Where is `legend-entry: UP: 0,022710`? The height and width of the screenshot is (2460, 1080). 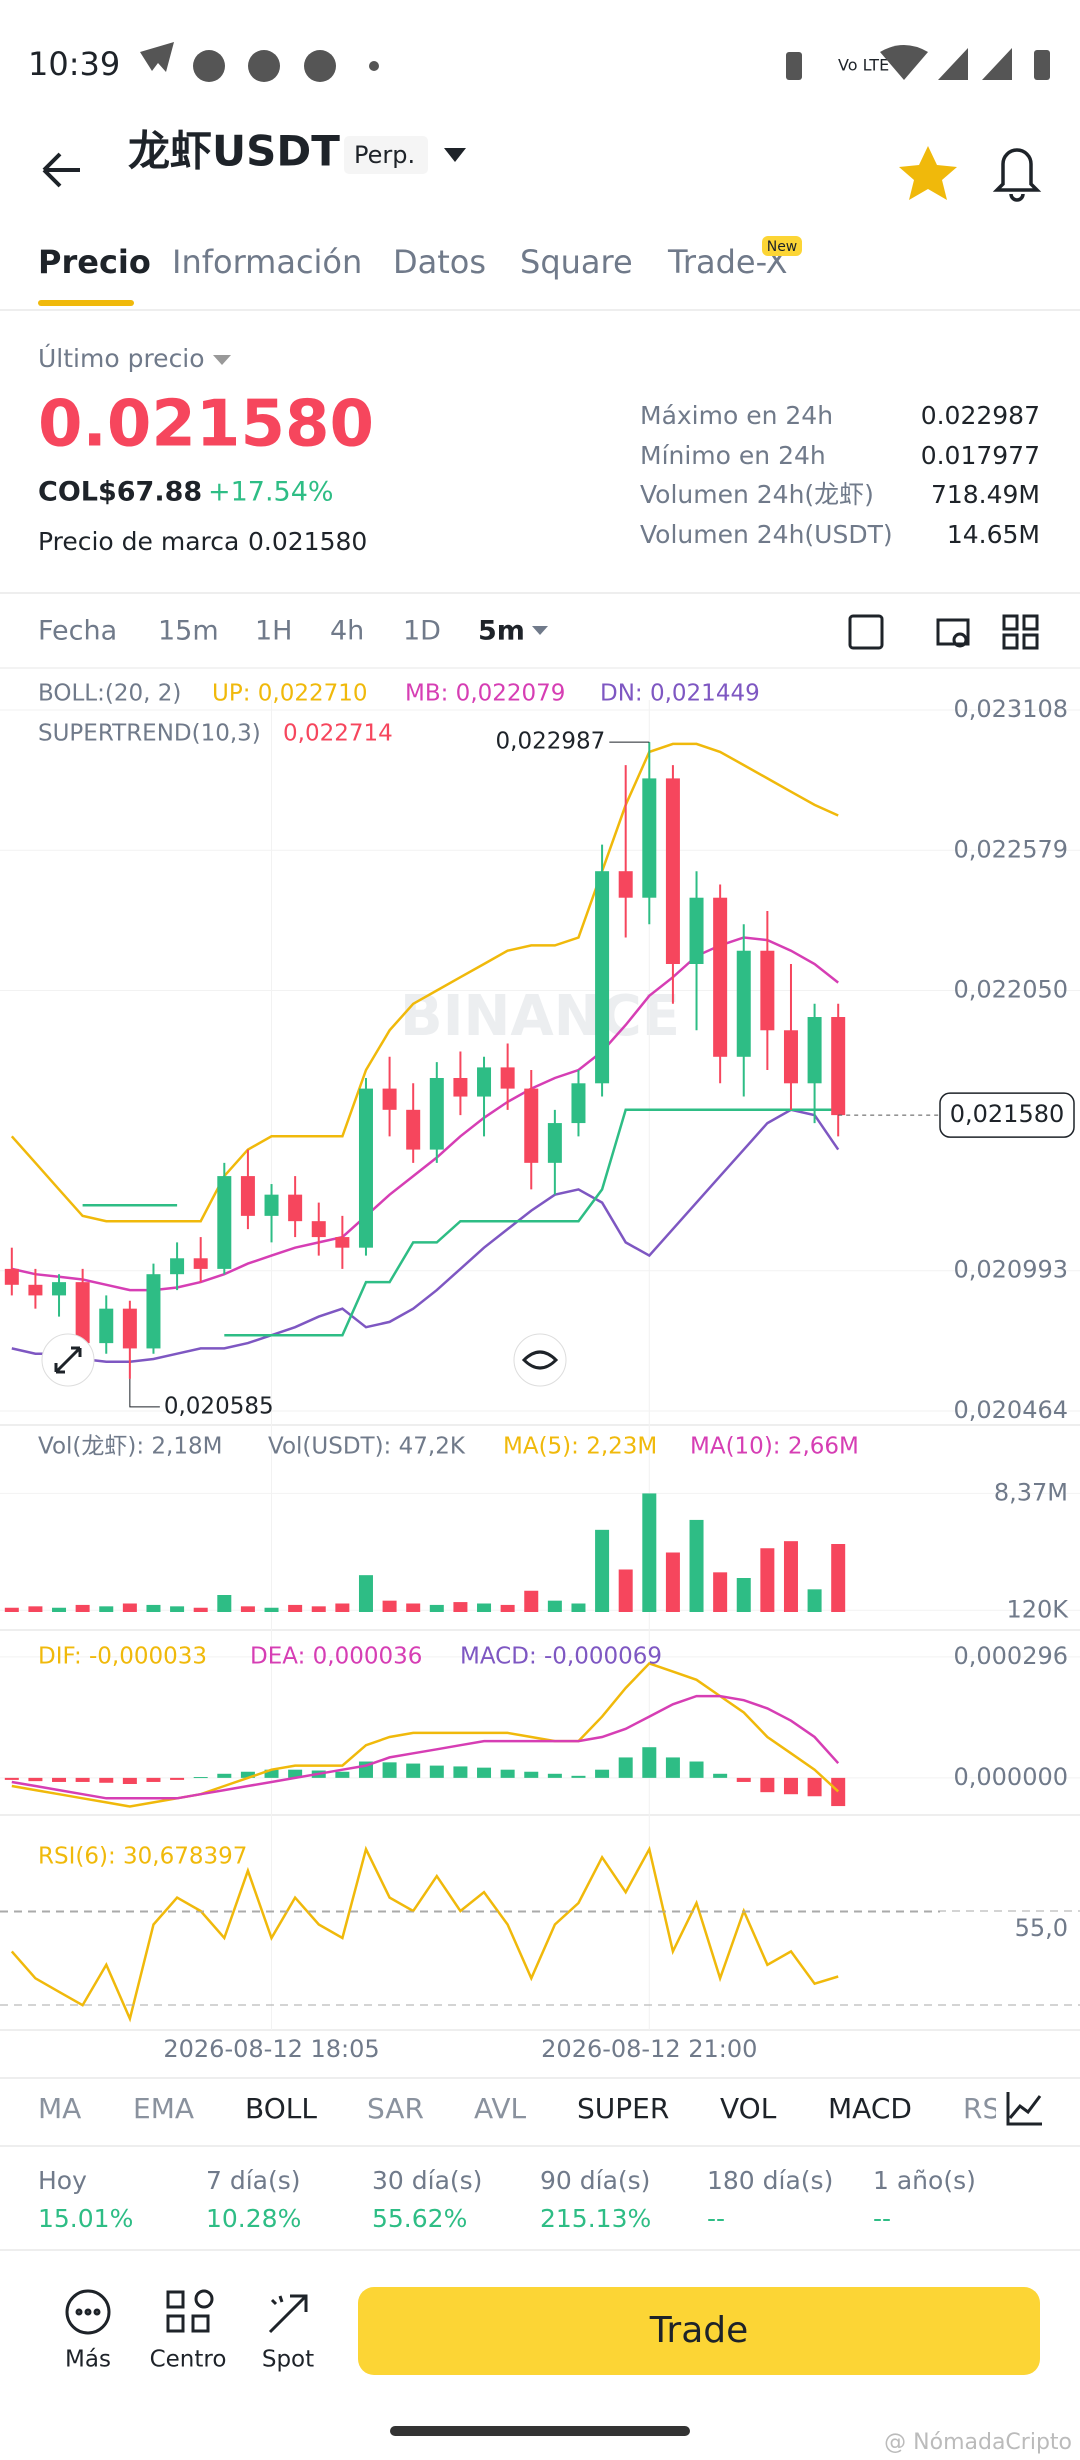 legend-entry: UP: 0,022710 is located at coordinates (290, 694).